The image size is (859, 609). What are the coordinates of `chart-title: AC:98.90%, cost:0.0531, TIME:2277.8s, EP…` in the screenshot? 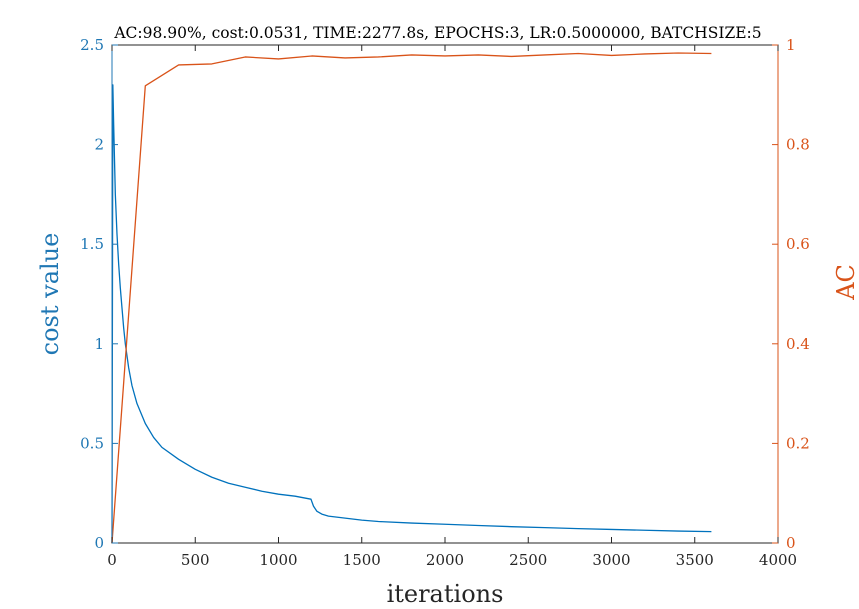 It's located at (437, 33).